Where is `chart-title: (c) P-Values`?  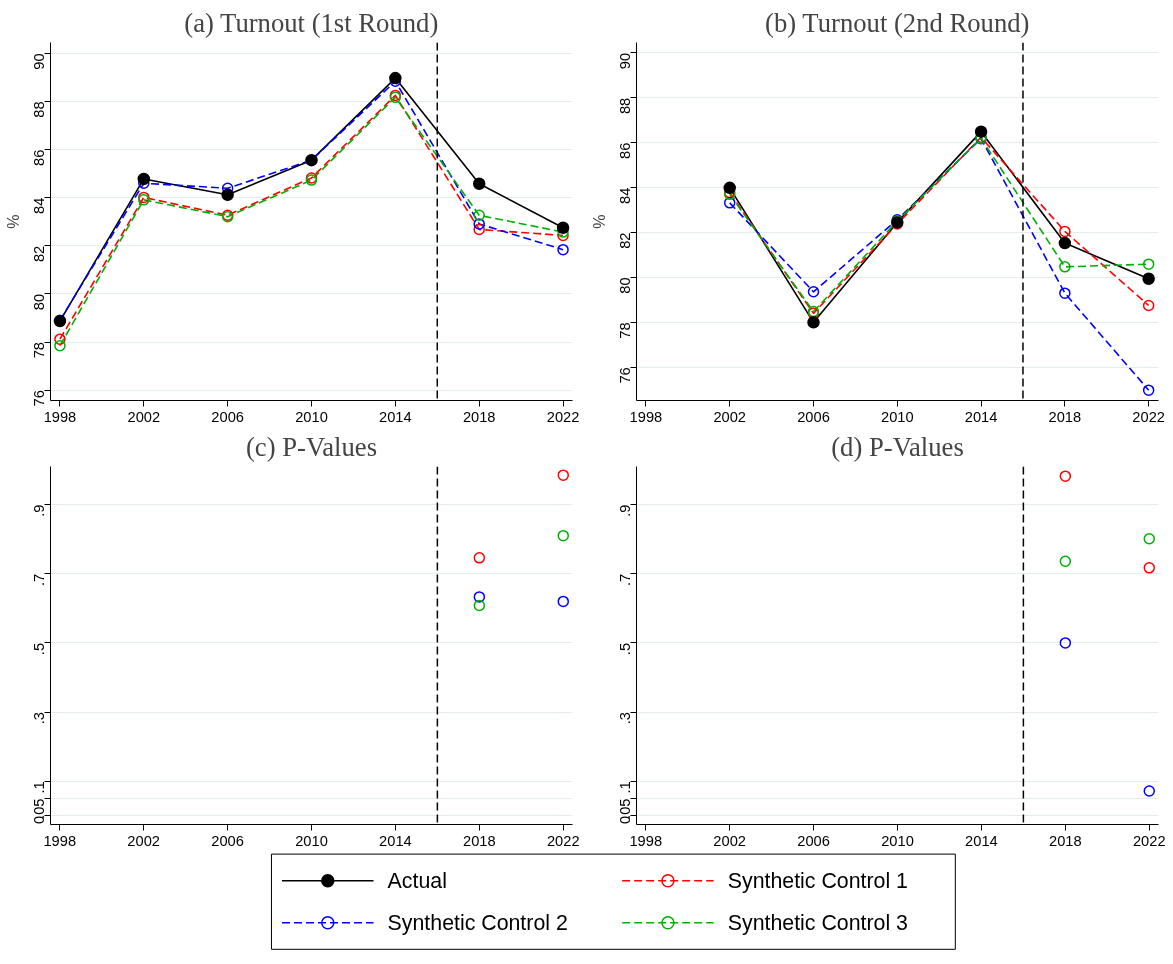
chart-title: (c) P-Values is located at coordinates (311, 446).